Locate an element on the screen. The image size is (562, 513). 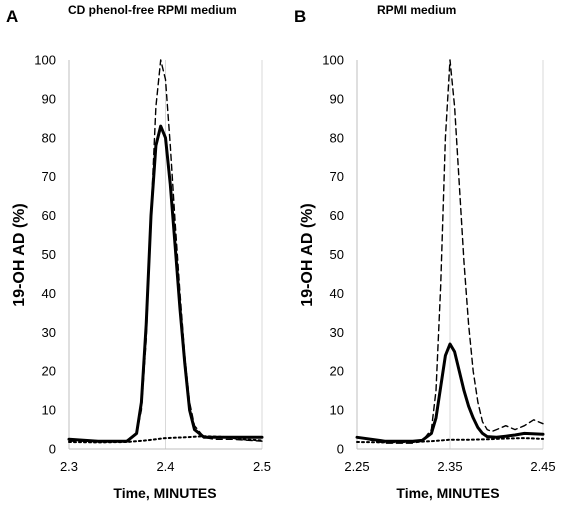
x-tick-label: 2.25 is located at coordinates (356, 466).